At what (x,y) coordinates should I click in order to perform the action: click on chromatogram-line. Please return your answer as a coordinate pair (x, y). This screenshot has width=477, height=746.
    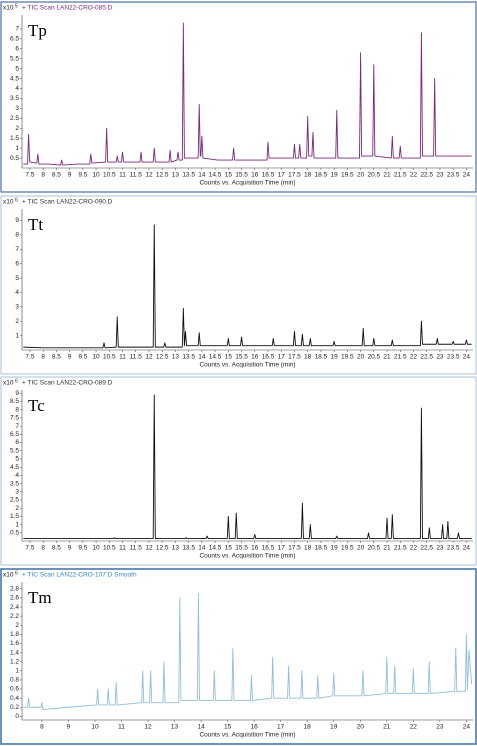
    Looking at the image, I should click on (248, 651).